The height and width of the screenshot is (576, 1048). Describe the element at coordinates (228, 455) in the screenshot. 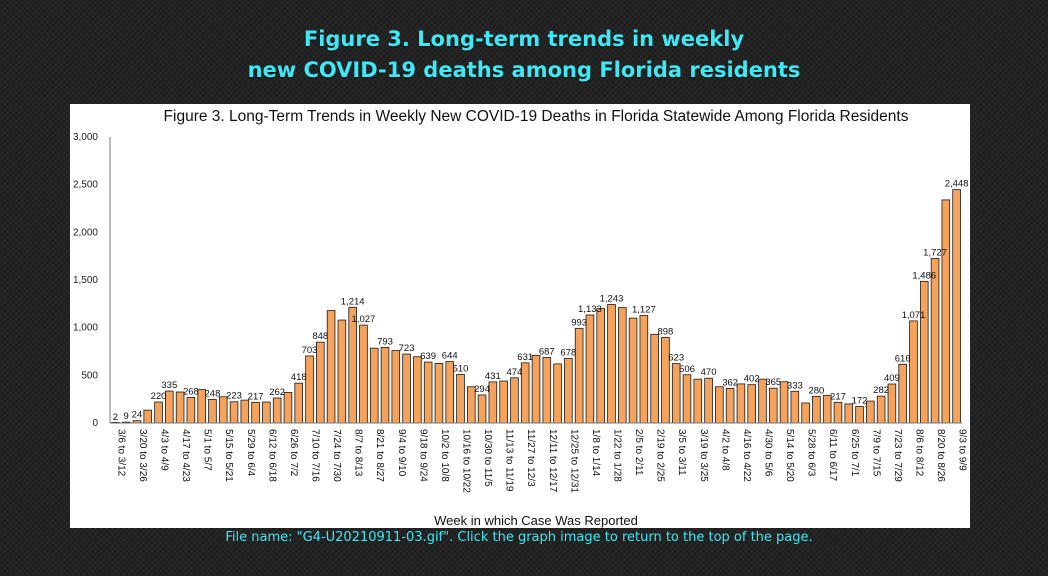

I see `x-tick-label: 5/15 to 5/21` at that location.